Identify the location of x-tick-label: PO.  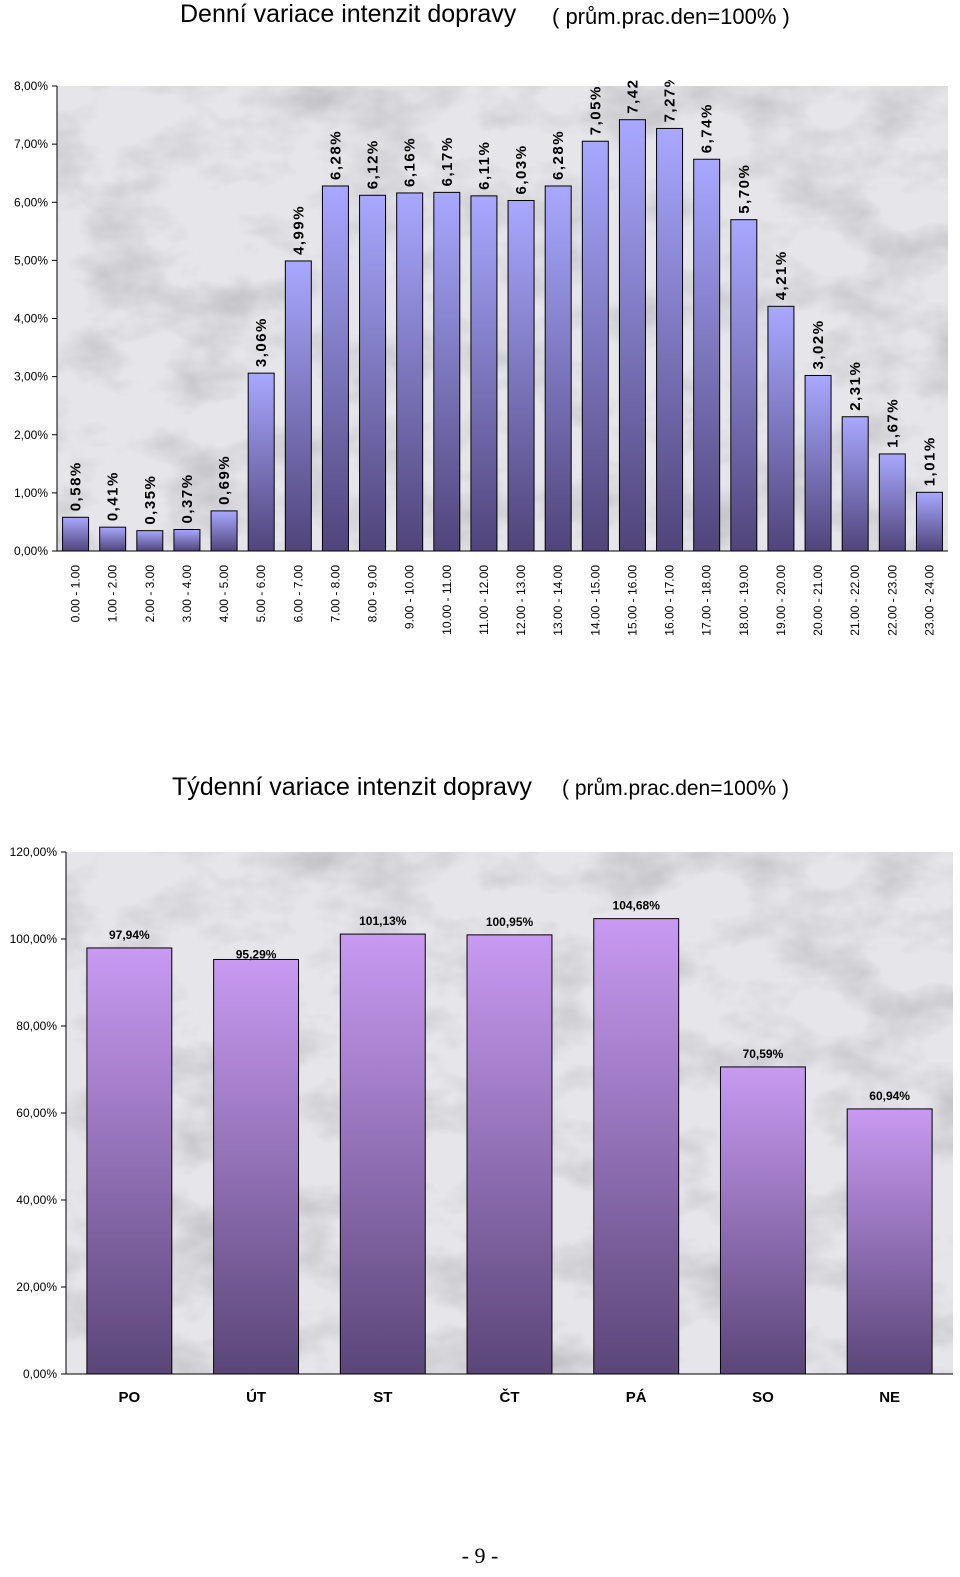
(130, 1397).